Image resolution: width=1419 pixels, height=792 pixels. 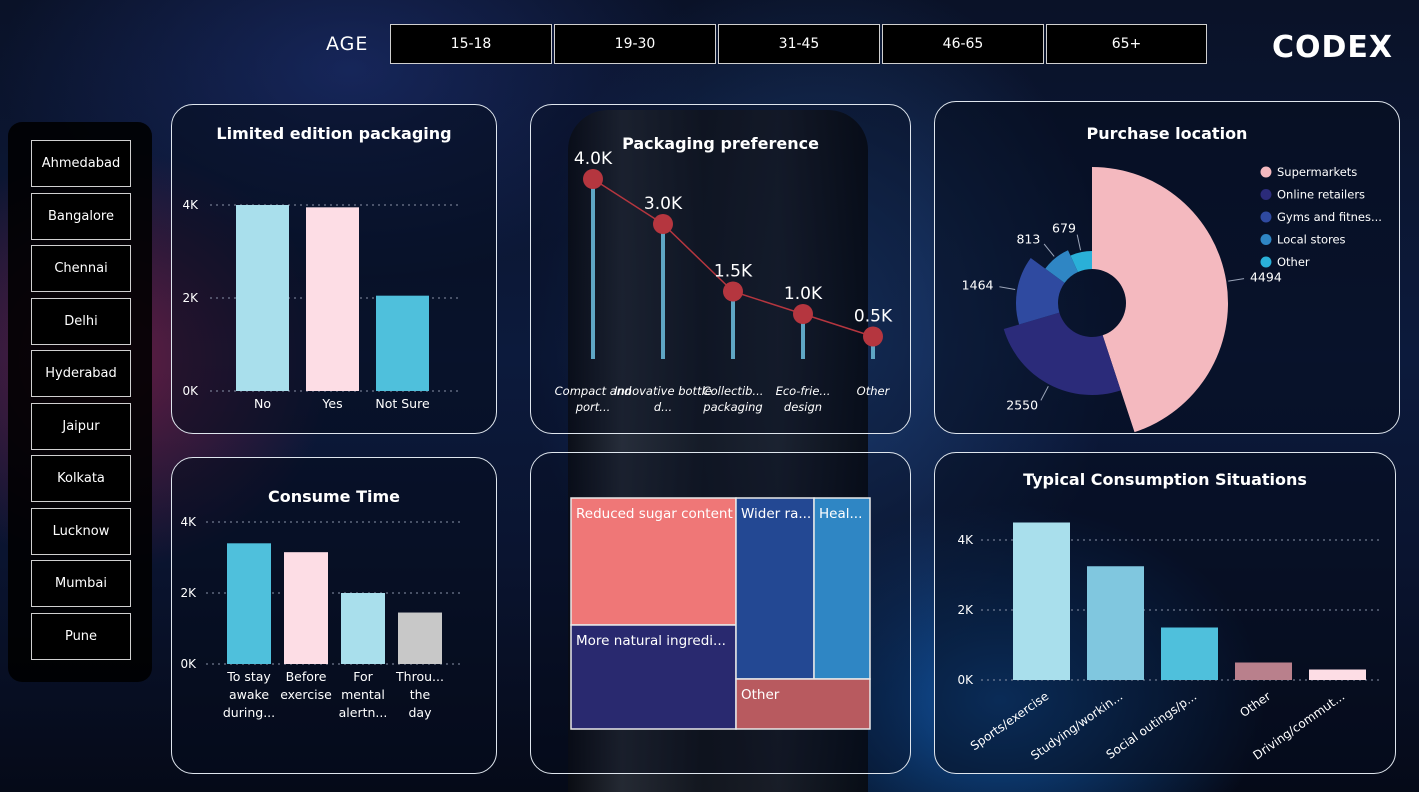 I want to click on bar-no, so click(x=262, y=298).